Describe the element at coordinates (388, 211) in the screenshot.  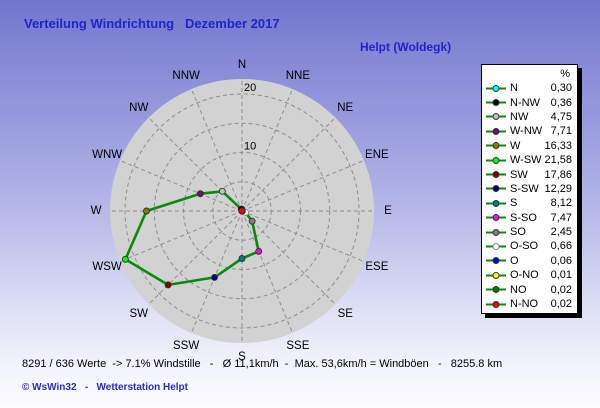
I see `compass-label-e: E` at that location.